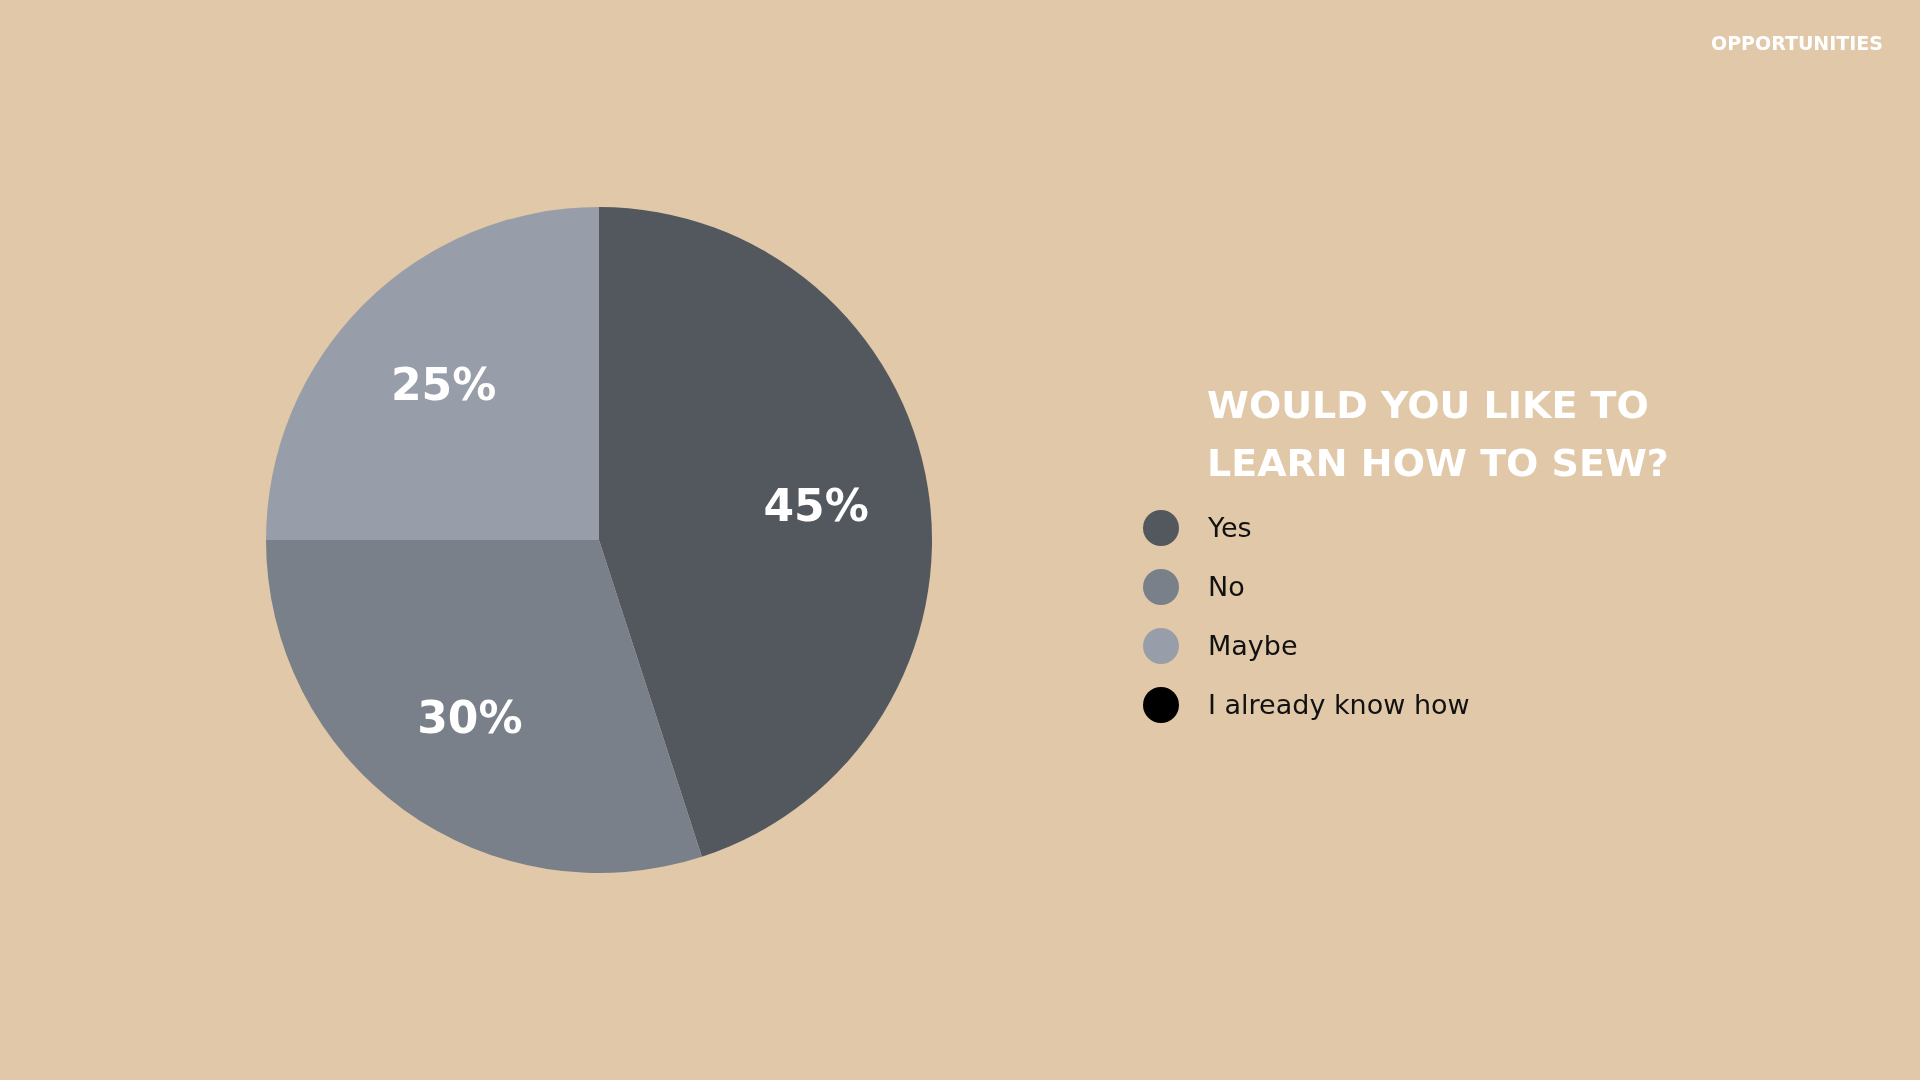  I want to click on legend-label: Yes, so click(1229, 528).